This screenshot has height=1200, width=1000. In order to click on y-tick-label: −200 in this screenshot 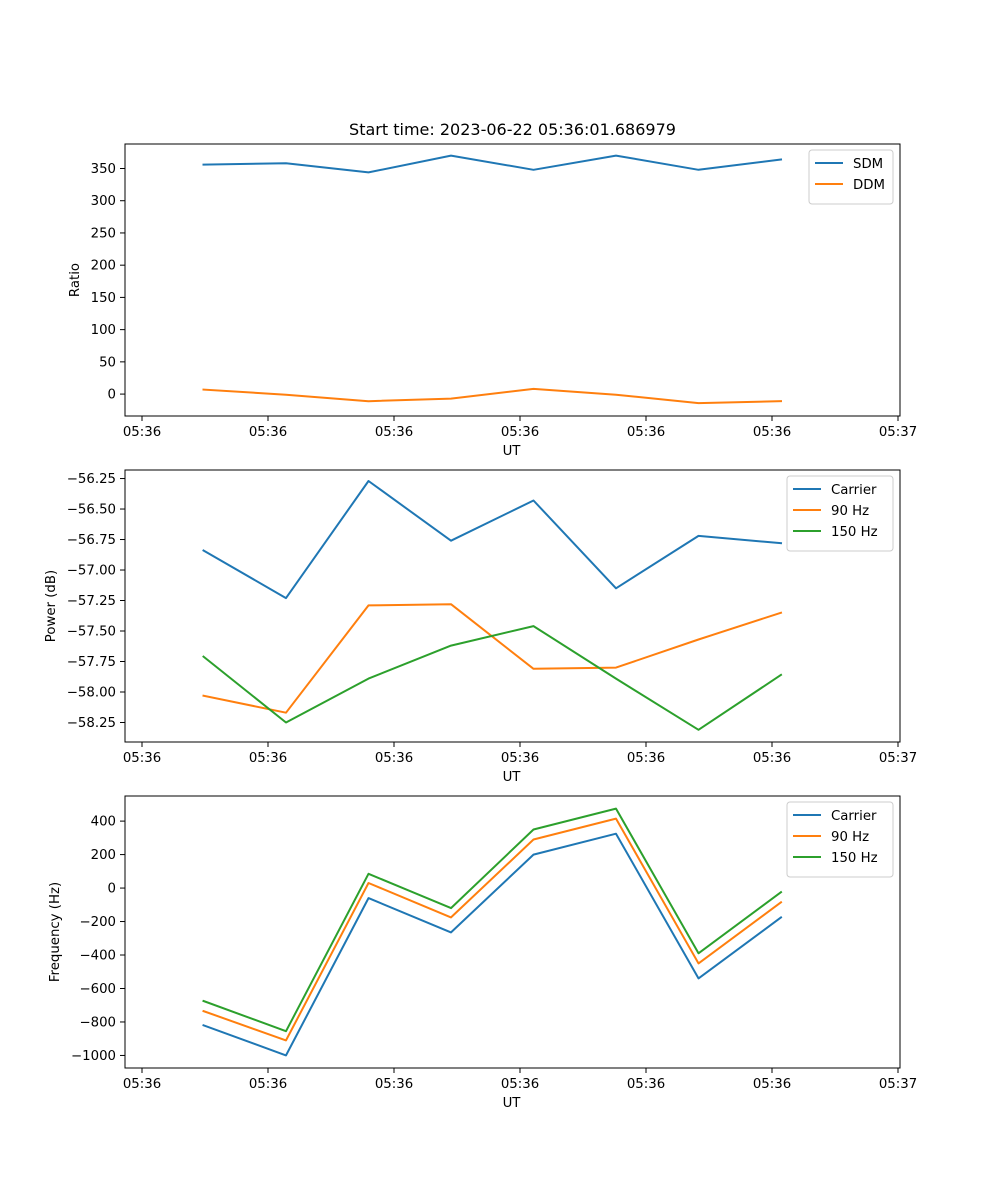, I will do `click(97, 922)`.